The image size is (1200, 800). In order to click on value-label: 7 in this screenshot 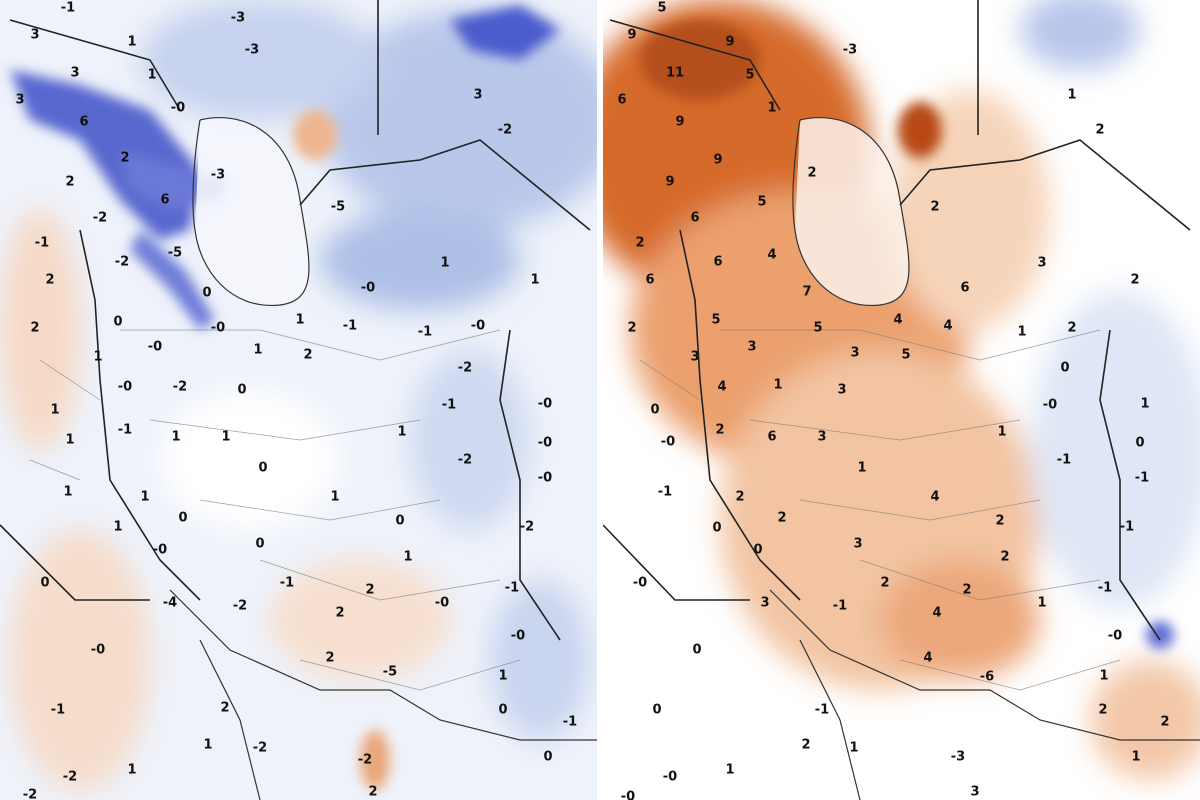, I will do `click(806, 292)`.